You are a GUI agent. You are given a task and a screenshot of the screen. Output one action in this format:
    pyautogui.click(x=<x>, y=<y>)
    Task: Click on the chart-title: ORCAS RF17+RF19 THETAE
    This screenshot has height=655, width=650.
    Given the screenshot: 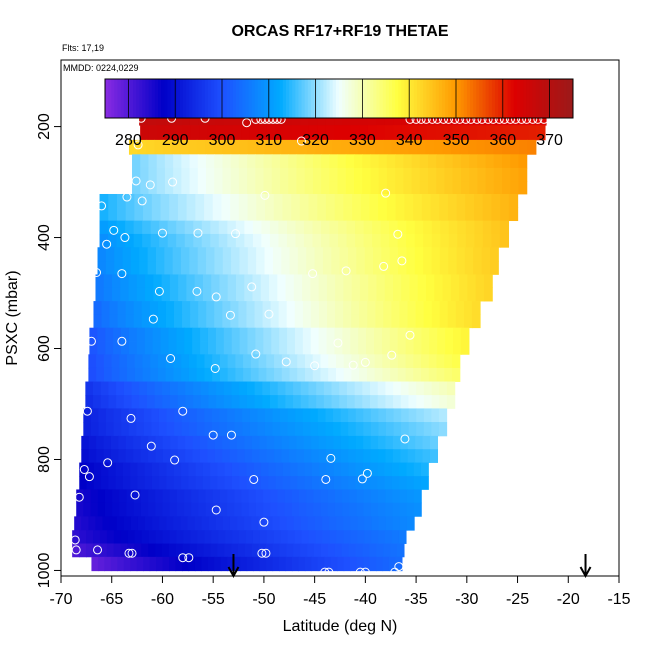 What is the action you would take?
    pyautogui.click(x=339, y=31)
    